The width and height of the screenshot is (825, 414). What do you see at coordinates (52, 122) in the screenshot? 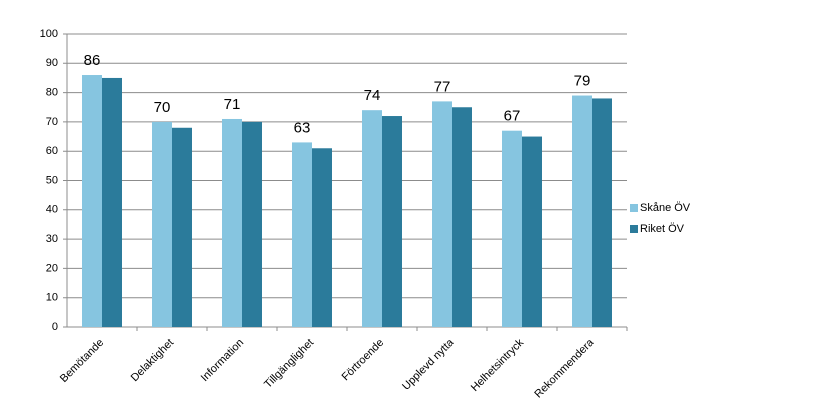
I see `y-tick-label: 70` at bounding box center [52, 122].